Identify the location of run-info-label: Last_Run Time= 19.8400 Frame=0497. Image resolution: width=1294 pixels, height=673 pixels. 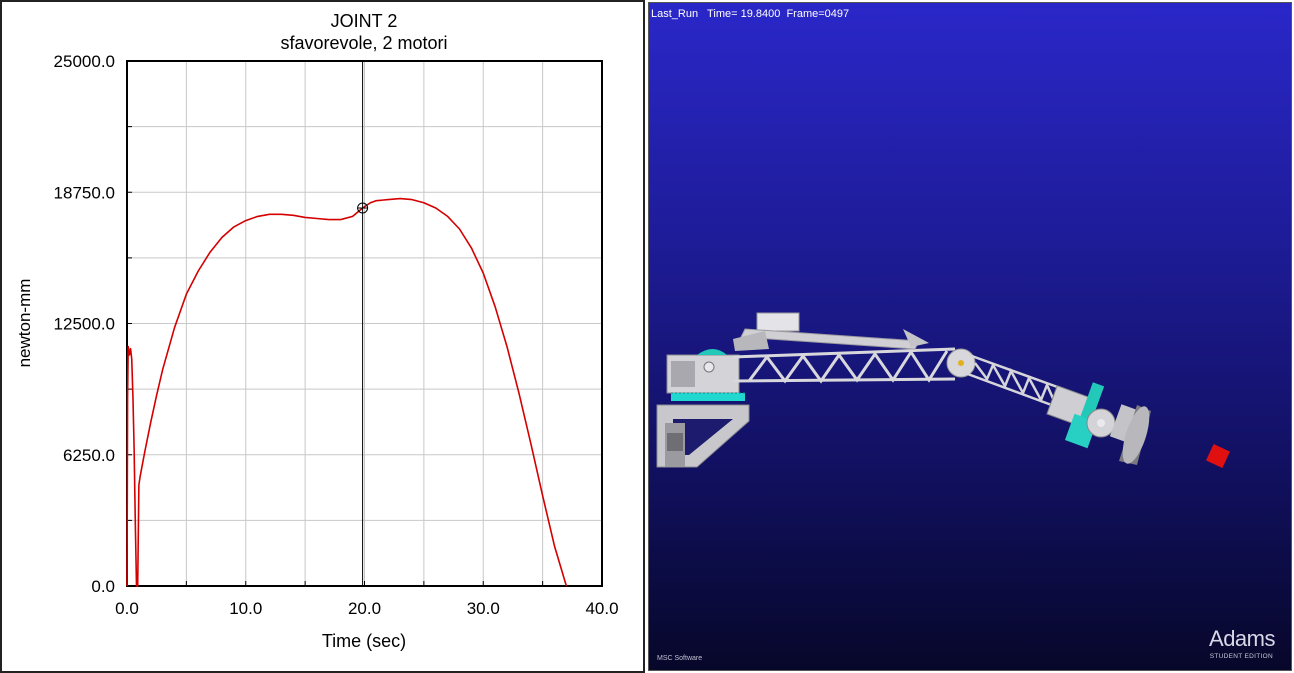
(750, 14).